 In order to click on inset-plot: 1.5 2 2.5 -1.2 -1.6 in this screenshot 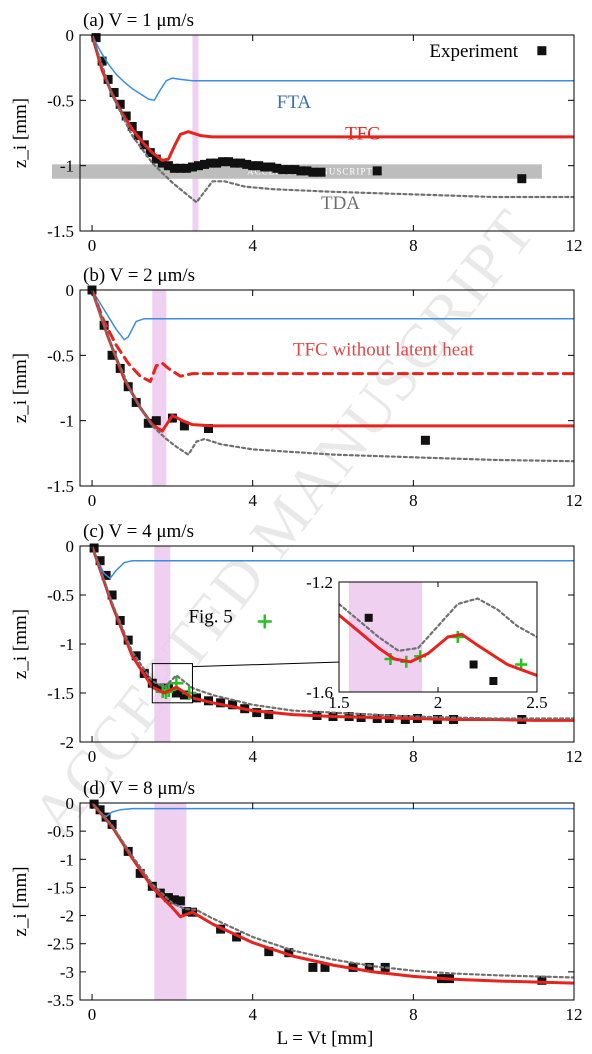, I will do `click(427, 642)`.